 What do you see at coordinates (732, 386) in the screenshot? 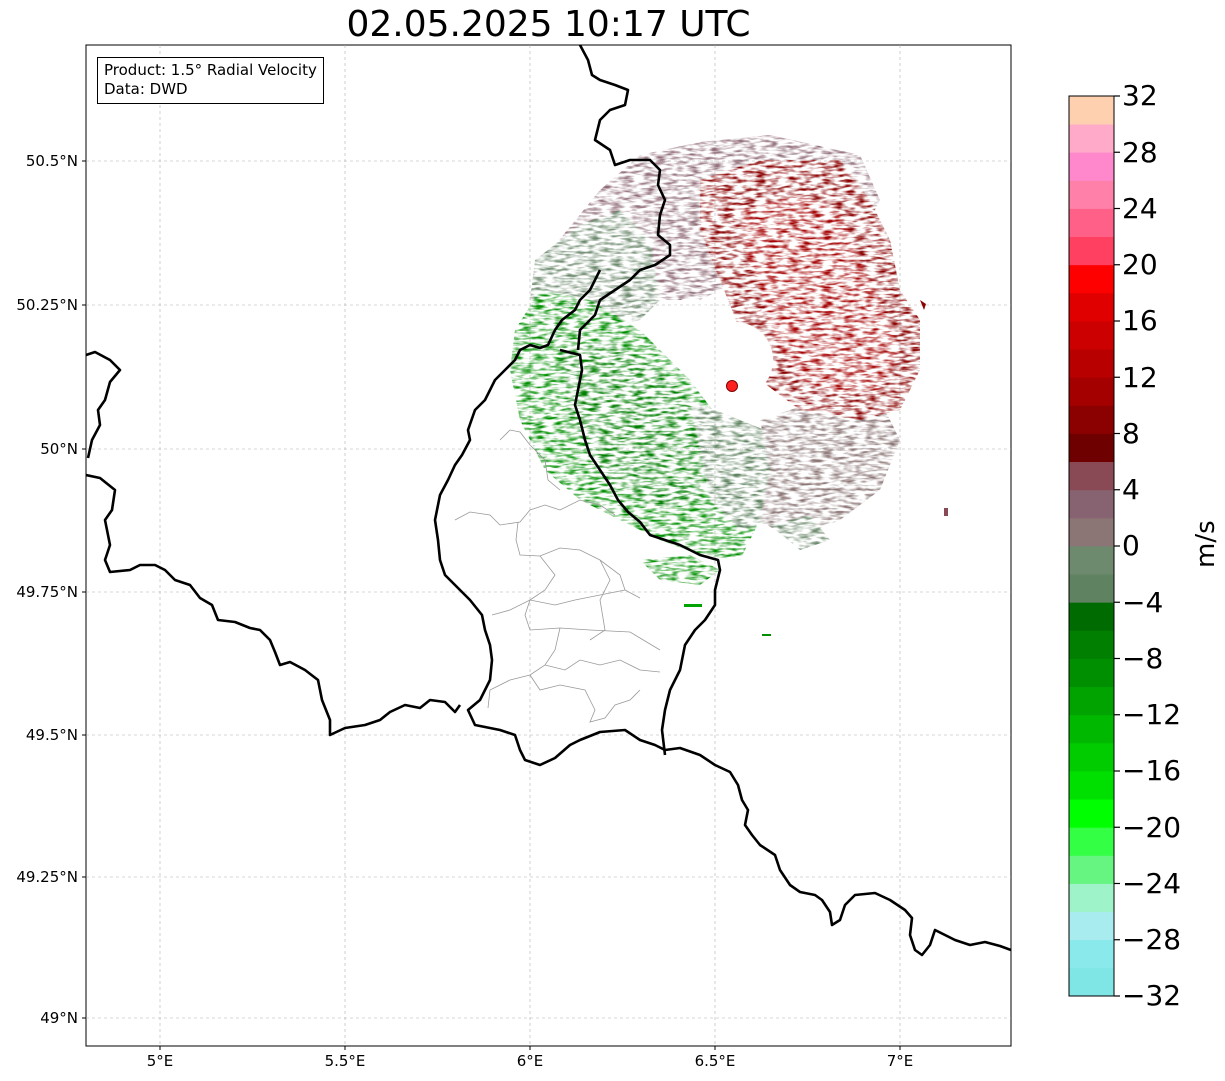
I see `radar-site-marker` at bounding box center [732, 386].